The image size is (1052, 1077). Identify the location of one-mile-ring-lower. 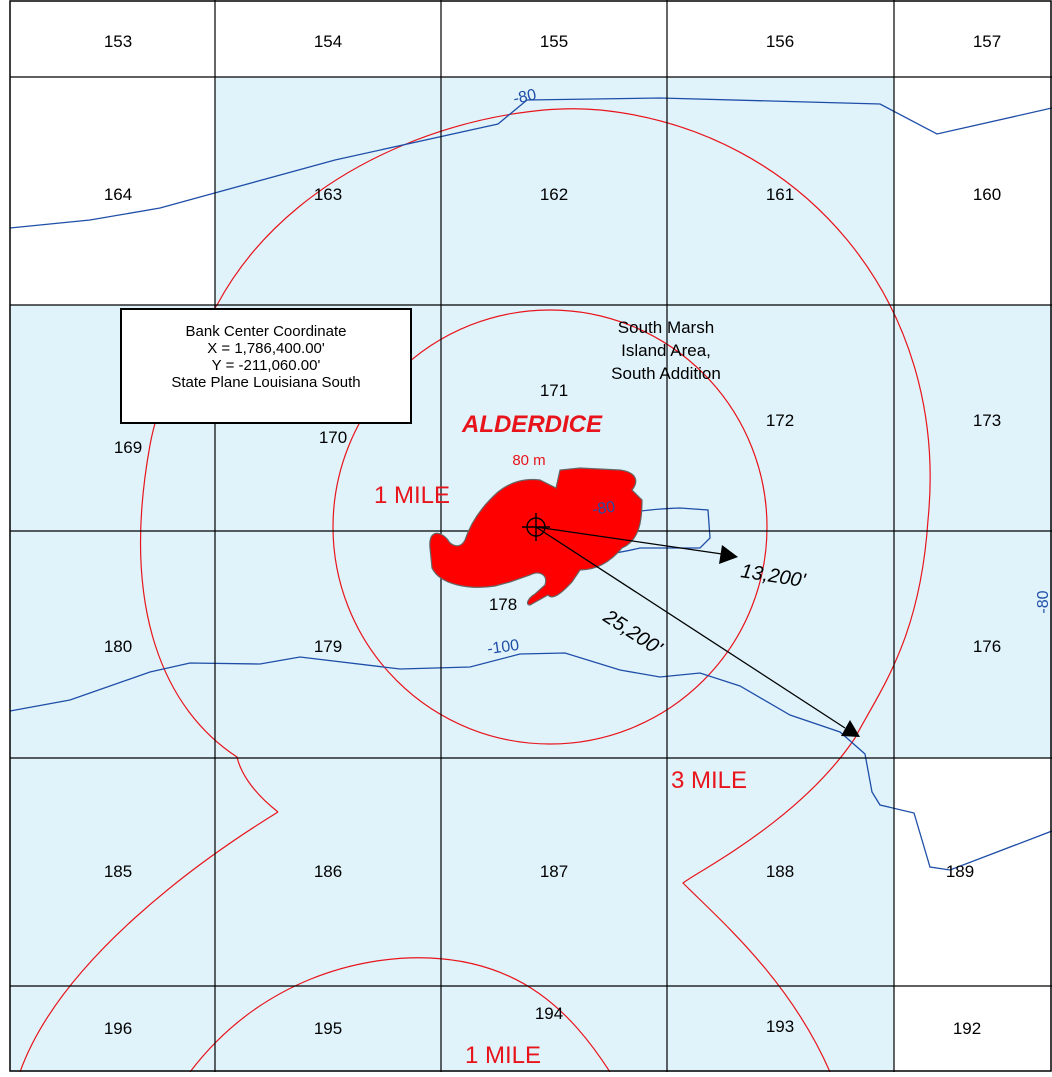
(400, 1015).